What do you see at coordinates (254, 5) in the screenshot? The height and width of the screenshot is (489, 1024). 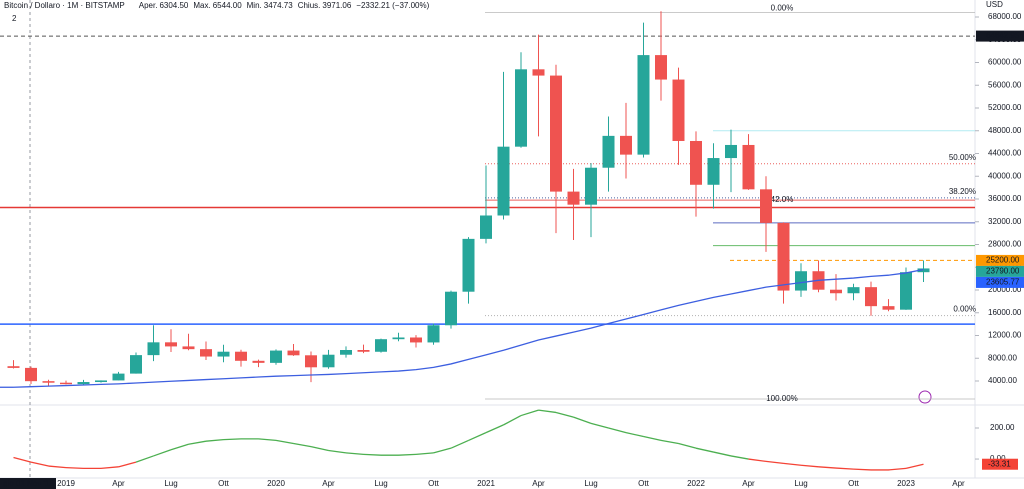 I see `header-label: Min.` at bounding box center [254, 5].